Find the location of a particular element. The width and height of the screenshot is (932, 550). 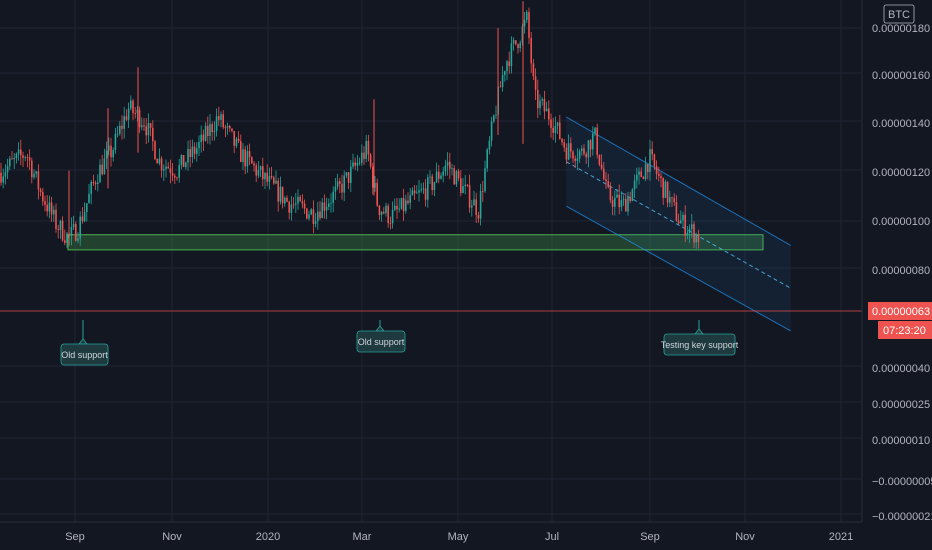

time-axis-panel is located at coordinates (466, 536).